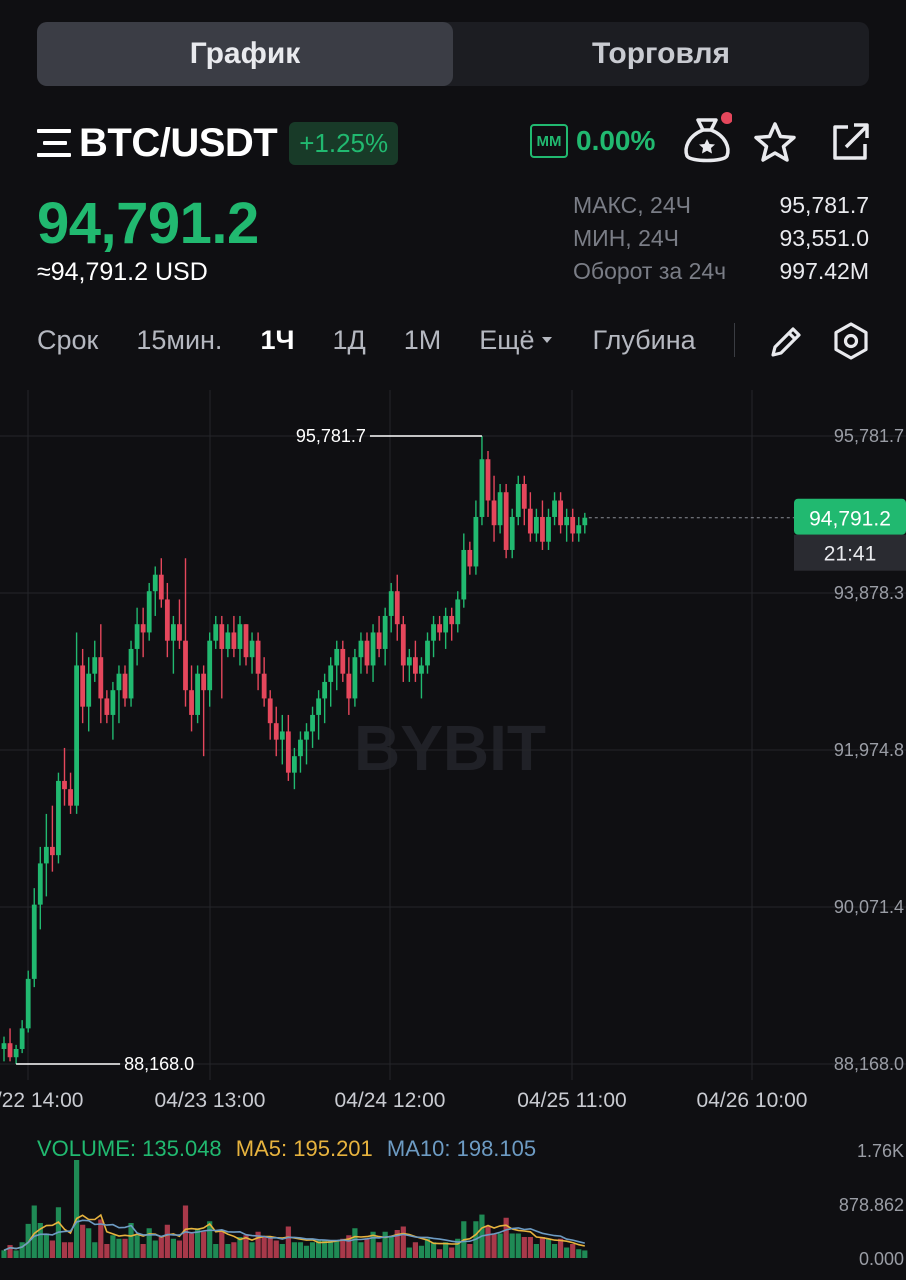 This screenshot has width=906, height=1280. What do you see at coordinates (707, 138) in the screenshot?
I see `money-bag-icon` at bounding box center [707, 138].